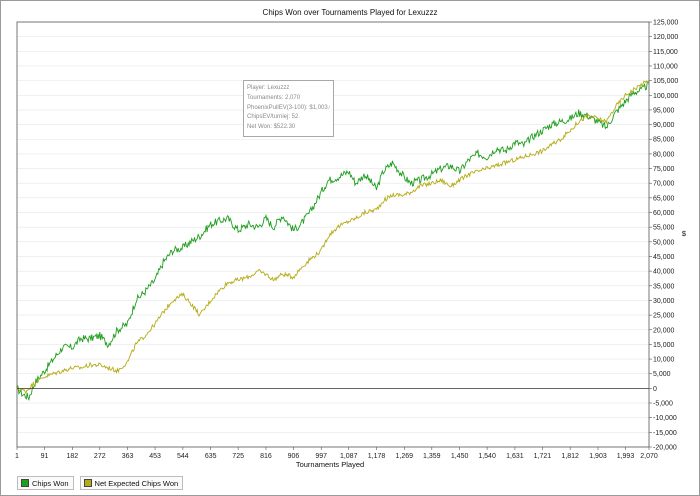  What do you see at coordinates (664, 213) in the screenshot?
I see `y-tick-label: 60,000` at bounding box center [664, 213].